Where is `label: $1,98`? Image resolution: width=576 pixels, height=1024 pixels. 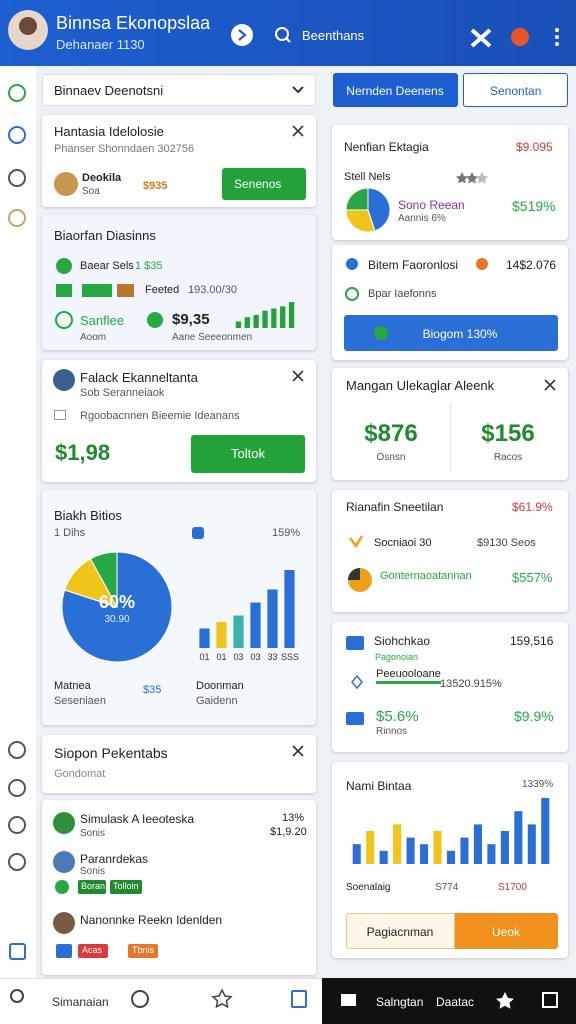 label: $1,98 is located at coordinates (83, 452).